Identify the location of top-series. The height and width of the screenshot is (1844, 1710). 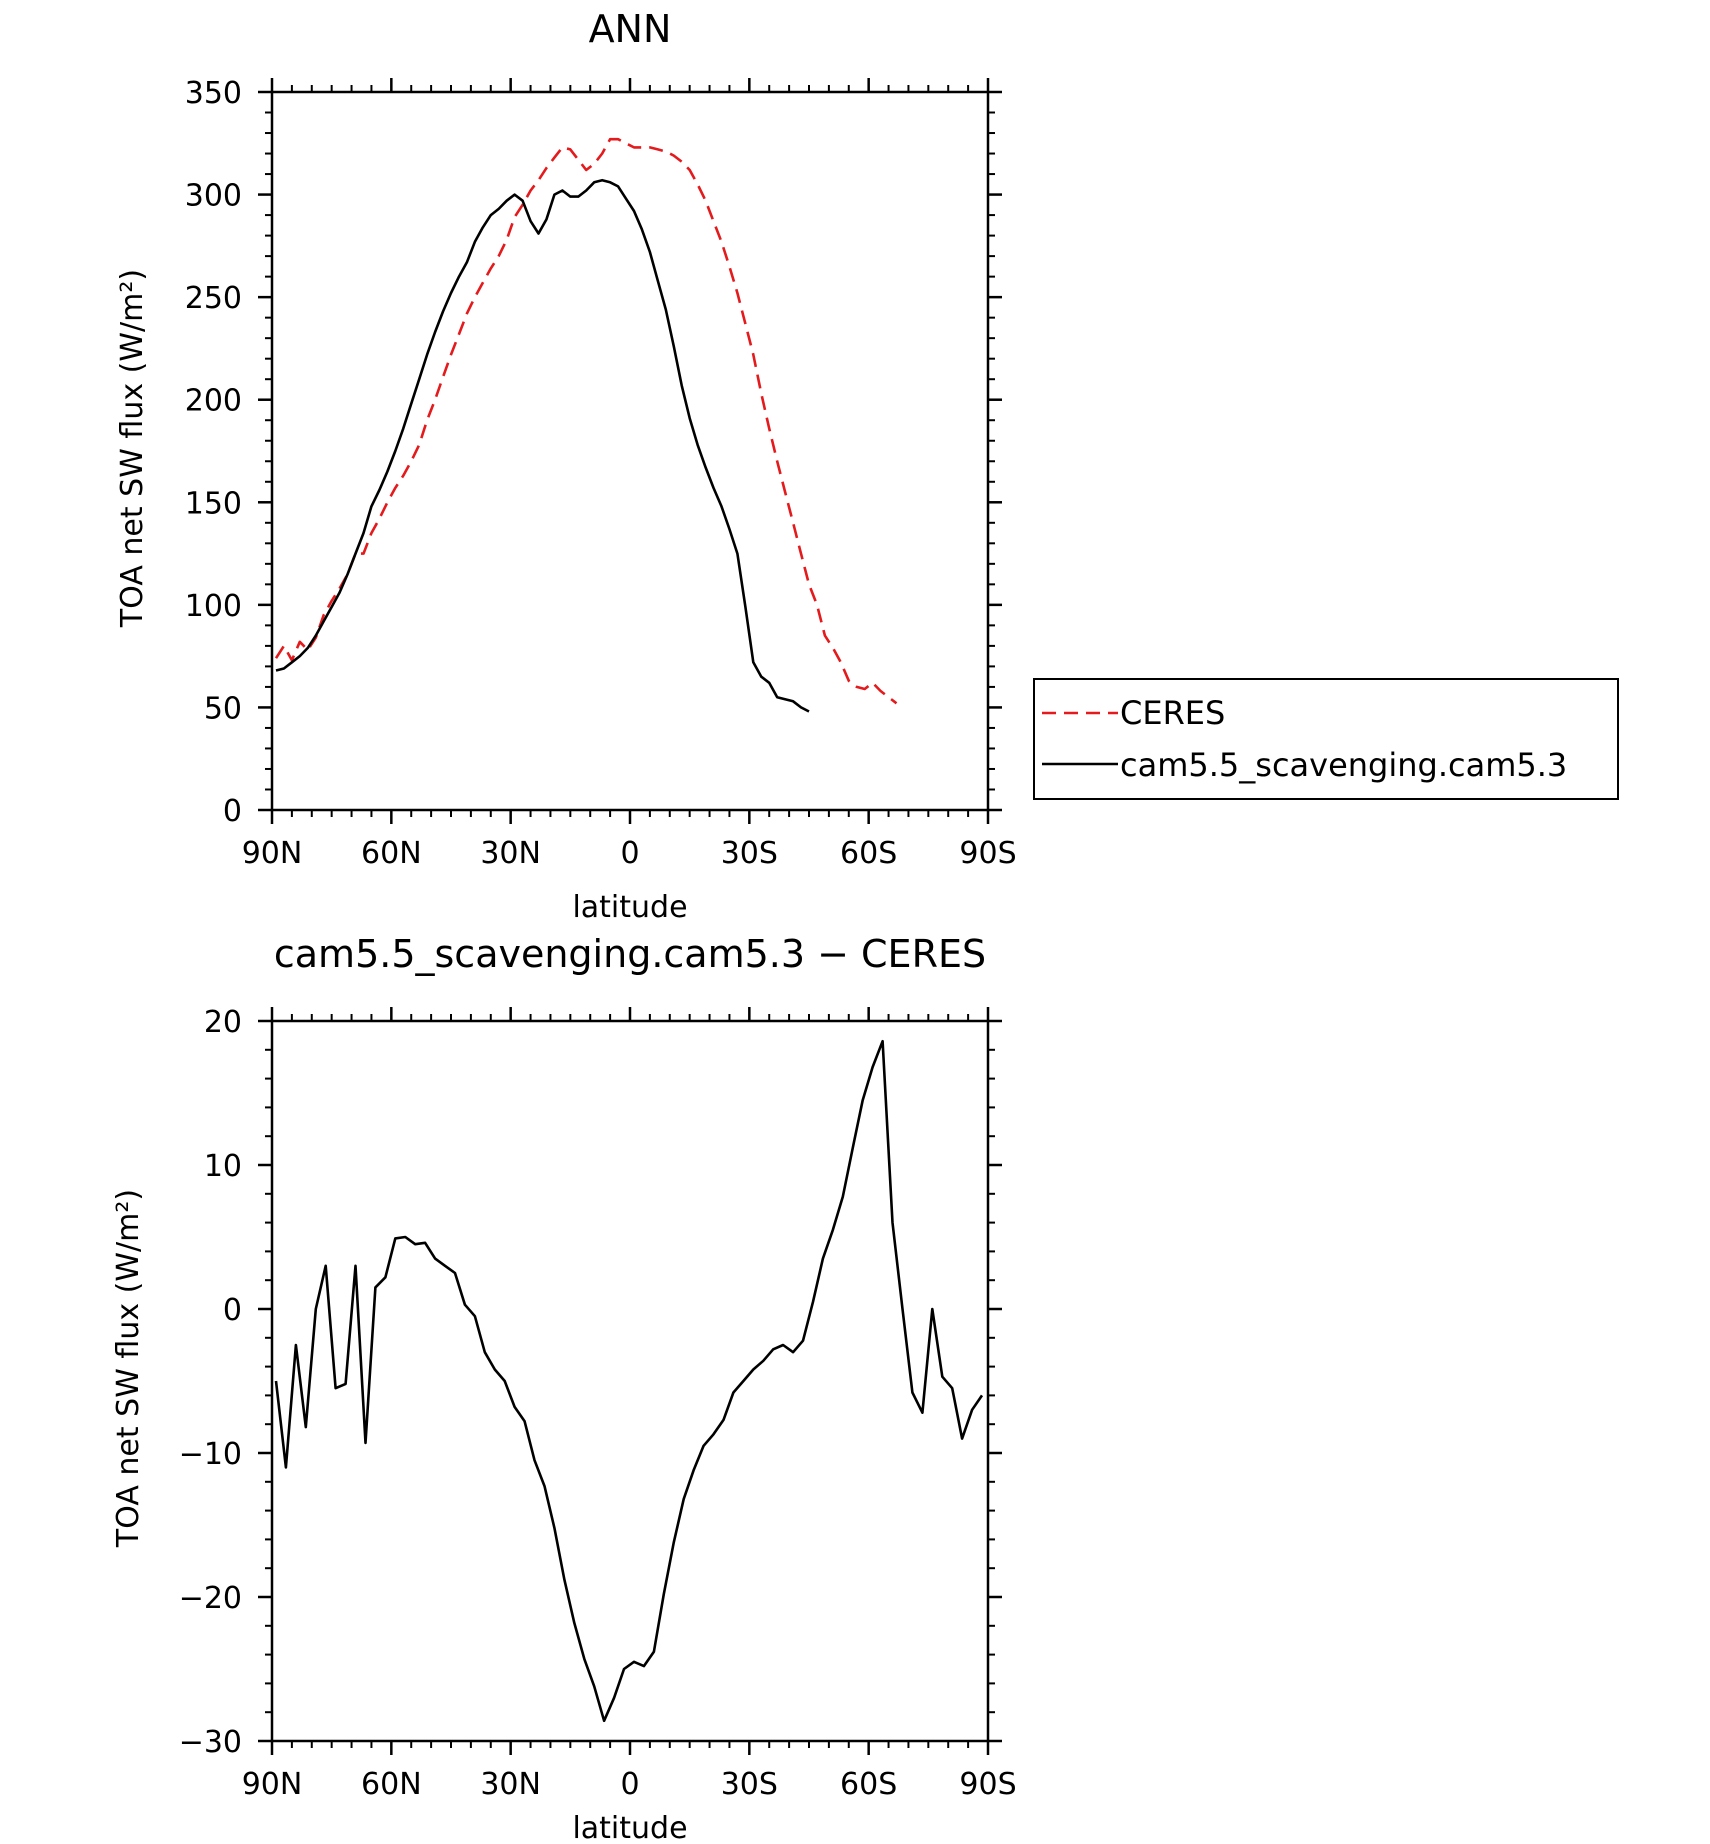
(586, 425).